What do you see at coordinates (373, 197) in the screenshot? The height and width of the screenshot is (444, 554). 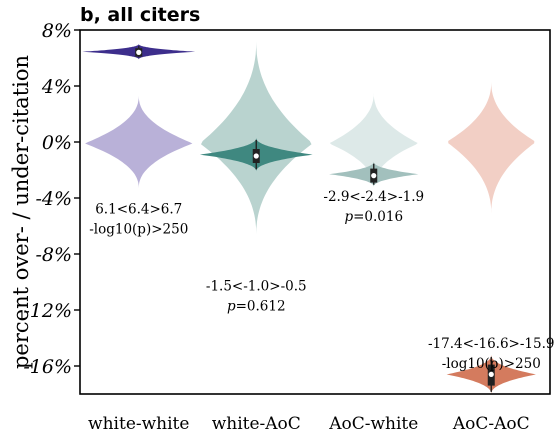 I see `stat-annotation: -2.9<-2.4>-1.9` at bounding box center [373, 197].